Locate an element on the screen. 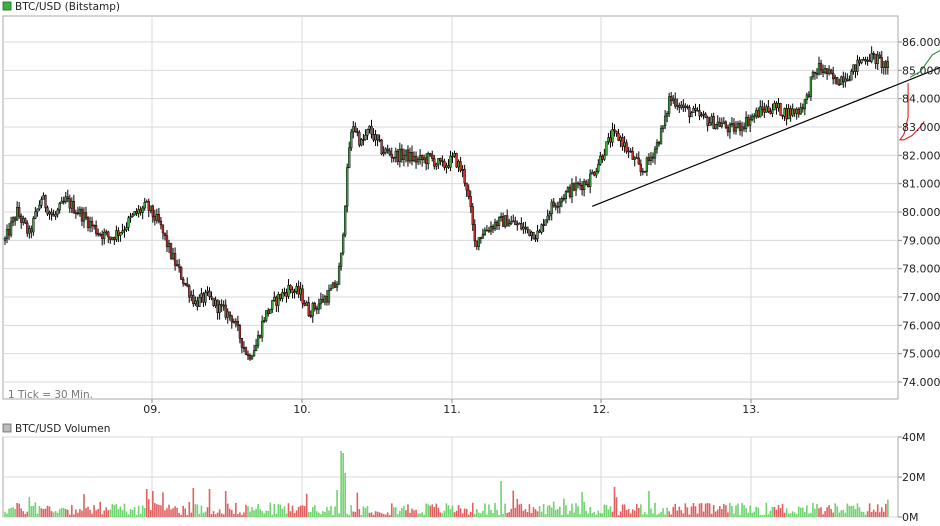  volume-y-axis: 40M 20M 0M is located at coordinates (912, 477).